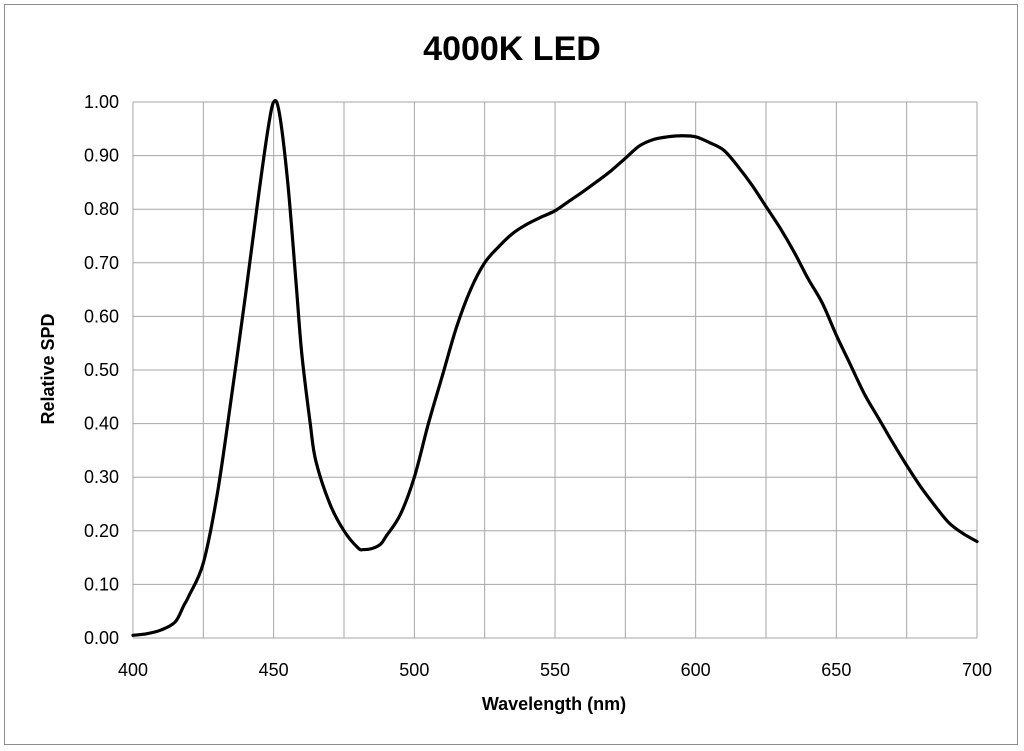 This screenshot has height=751, width=1024. I want to click on y-tick-label: 0.10, so click(101, 584).